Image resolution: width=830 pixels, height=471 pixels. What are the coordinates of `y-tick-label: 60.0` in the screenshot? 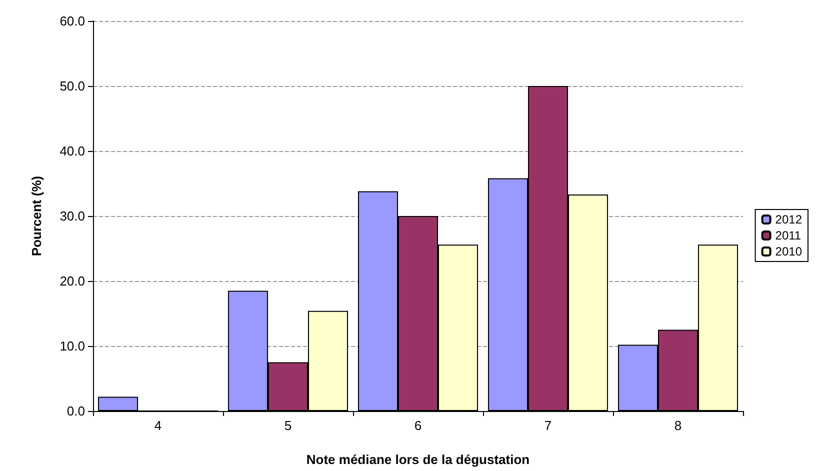 It's located at (72, 21).